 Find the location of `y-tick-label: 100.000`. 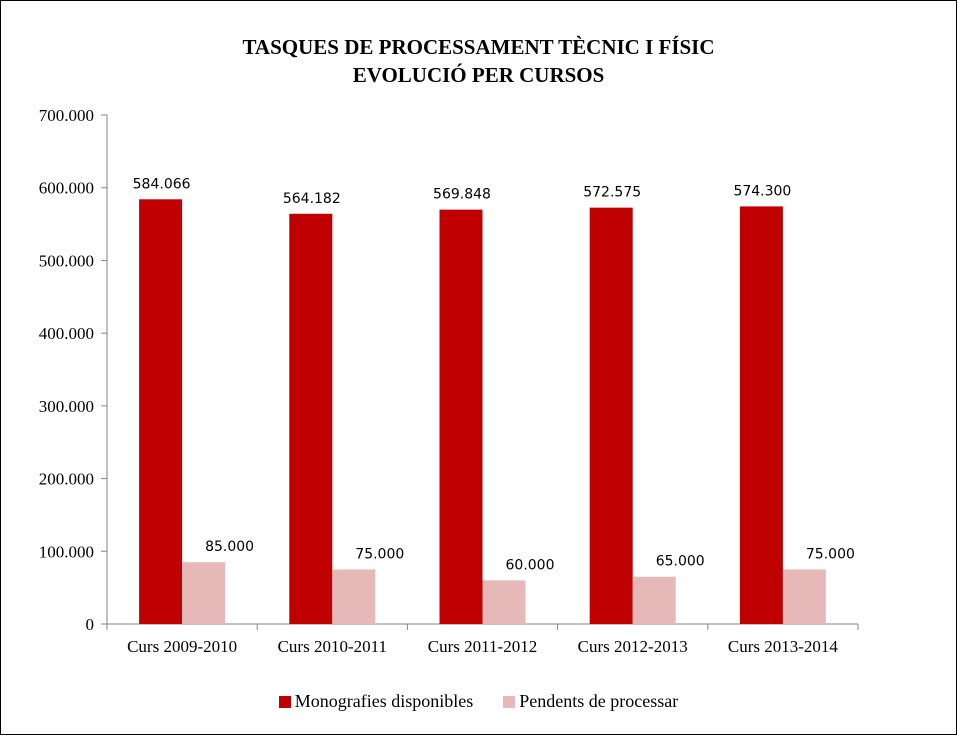

y-tick-label: 100.000 is located at coordinates (66, 551).